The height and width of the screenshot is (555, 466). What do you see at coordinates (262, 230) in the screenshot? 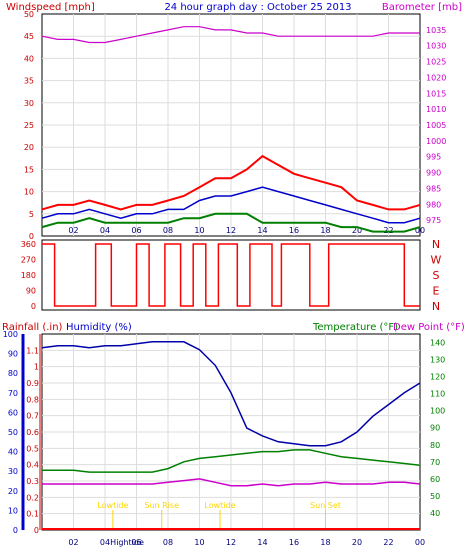
I see `wind-x-tick-label: 14` at bounding box center [262, 230].